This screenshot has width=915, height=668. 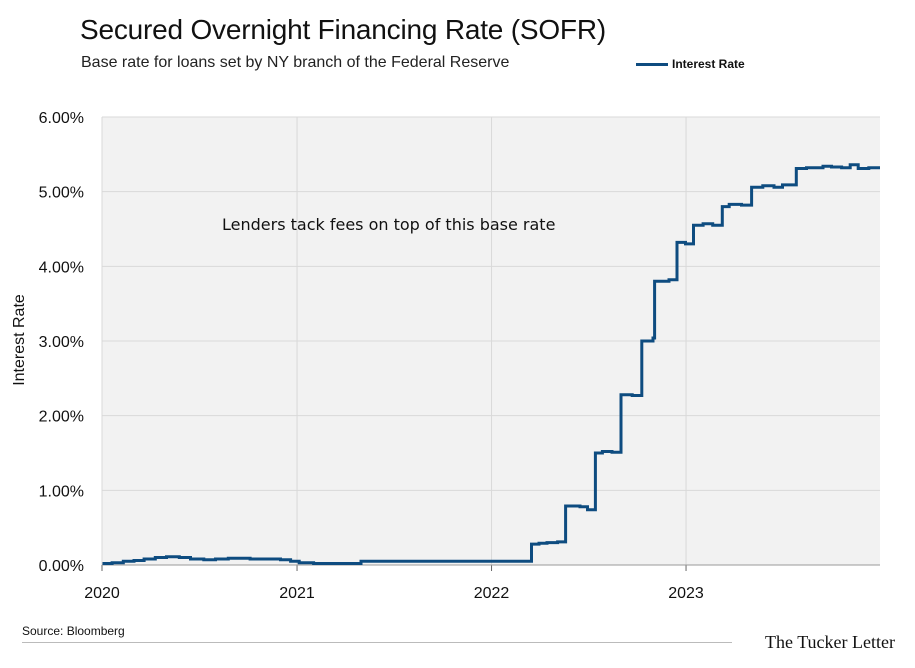 I want to click on x-tick-label: 2022, so click(x=492, y=593).